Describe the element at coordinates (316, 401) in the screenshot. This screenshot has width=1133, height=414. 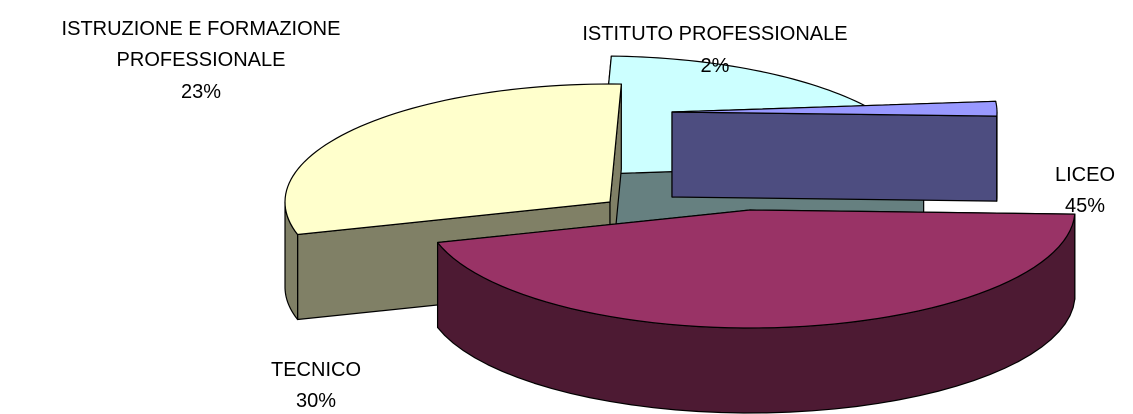
I see `value-tecnico: 30%` at that location.